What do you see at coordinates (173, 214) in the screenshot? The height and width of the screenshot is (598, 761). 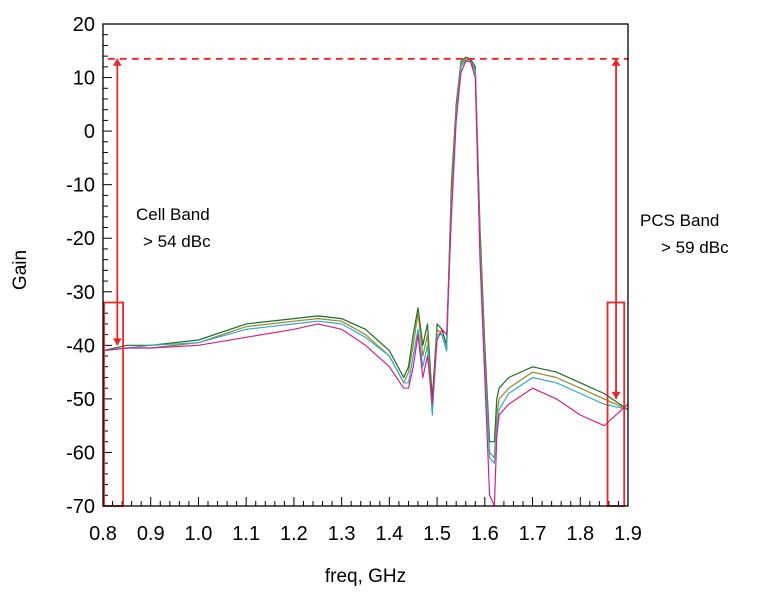 I see `cell-band-label: Cell Band` at bounding box center [173, 214].